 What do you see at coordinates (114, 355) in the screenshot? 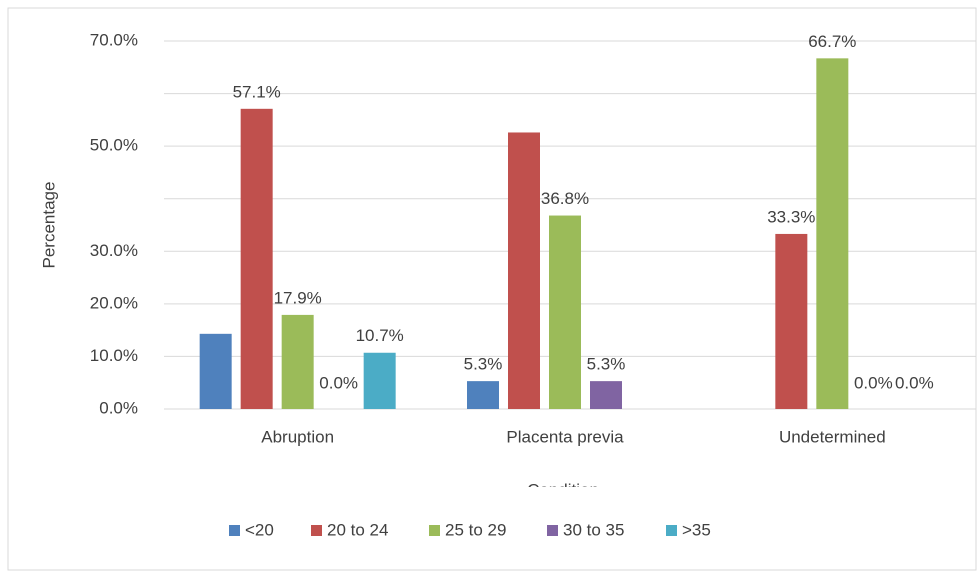
I see `y-tick-label: 10.0%` at bounding box center [114, 355].